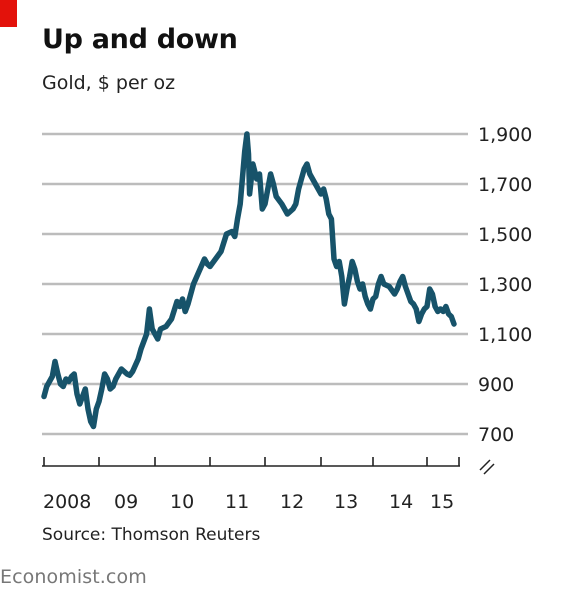 Image resolution: width=580 pixels, height=598 pixels. I want to click on y-tick-label-1100: 1,100, so click(505, 335).